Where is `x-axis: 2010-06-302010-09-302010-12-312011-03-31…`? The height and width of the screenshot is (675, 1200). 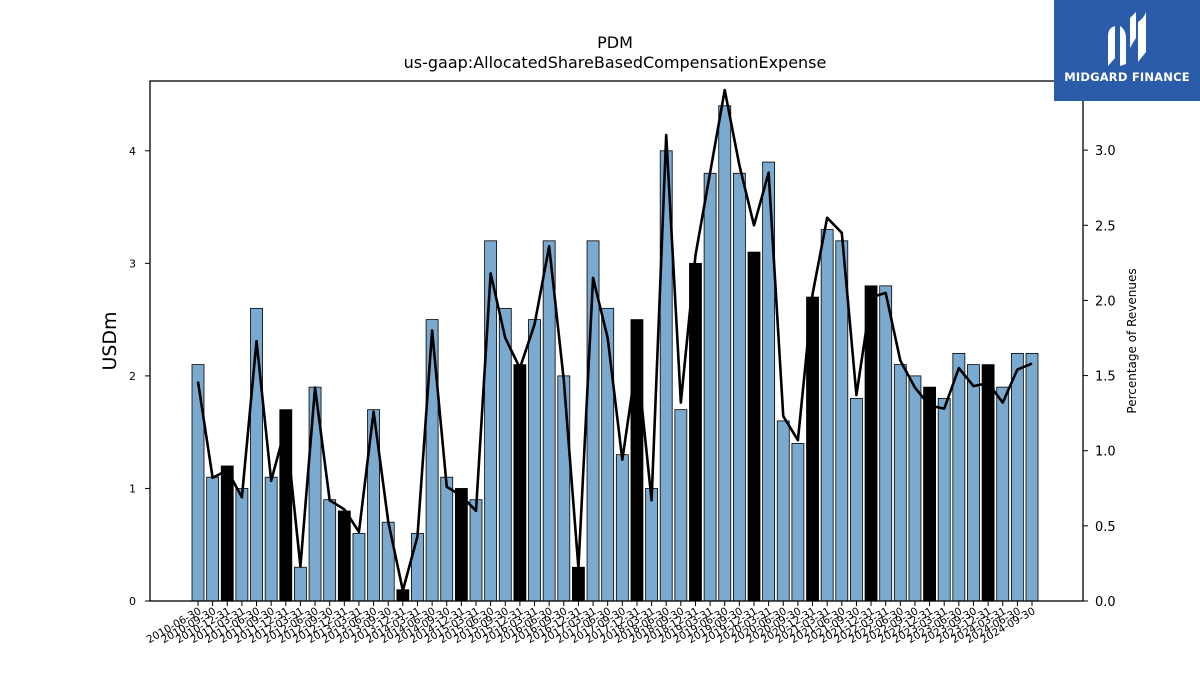
x-axis: 2010-06-302010-09-302010-12-312011-03-31… is located at coordinates (591, 623).